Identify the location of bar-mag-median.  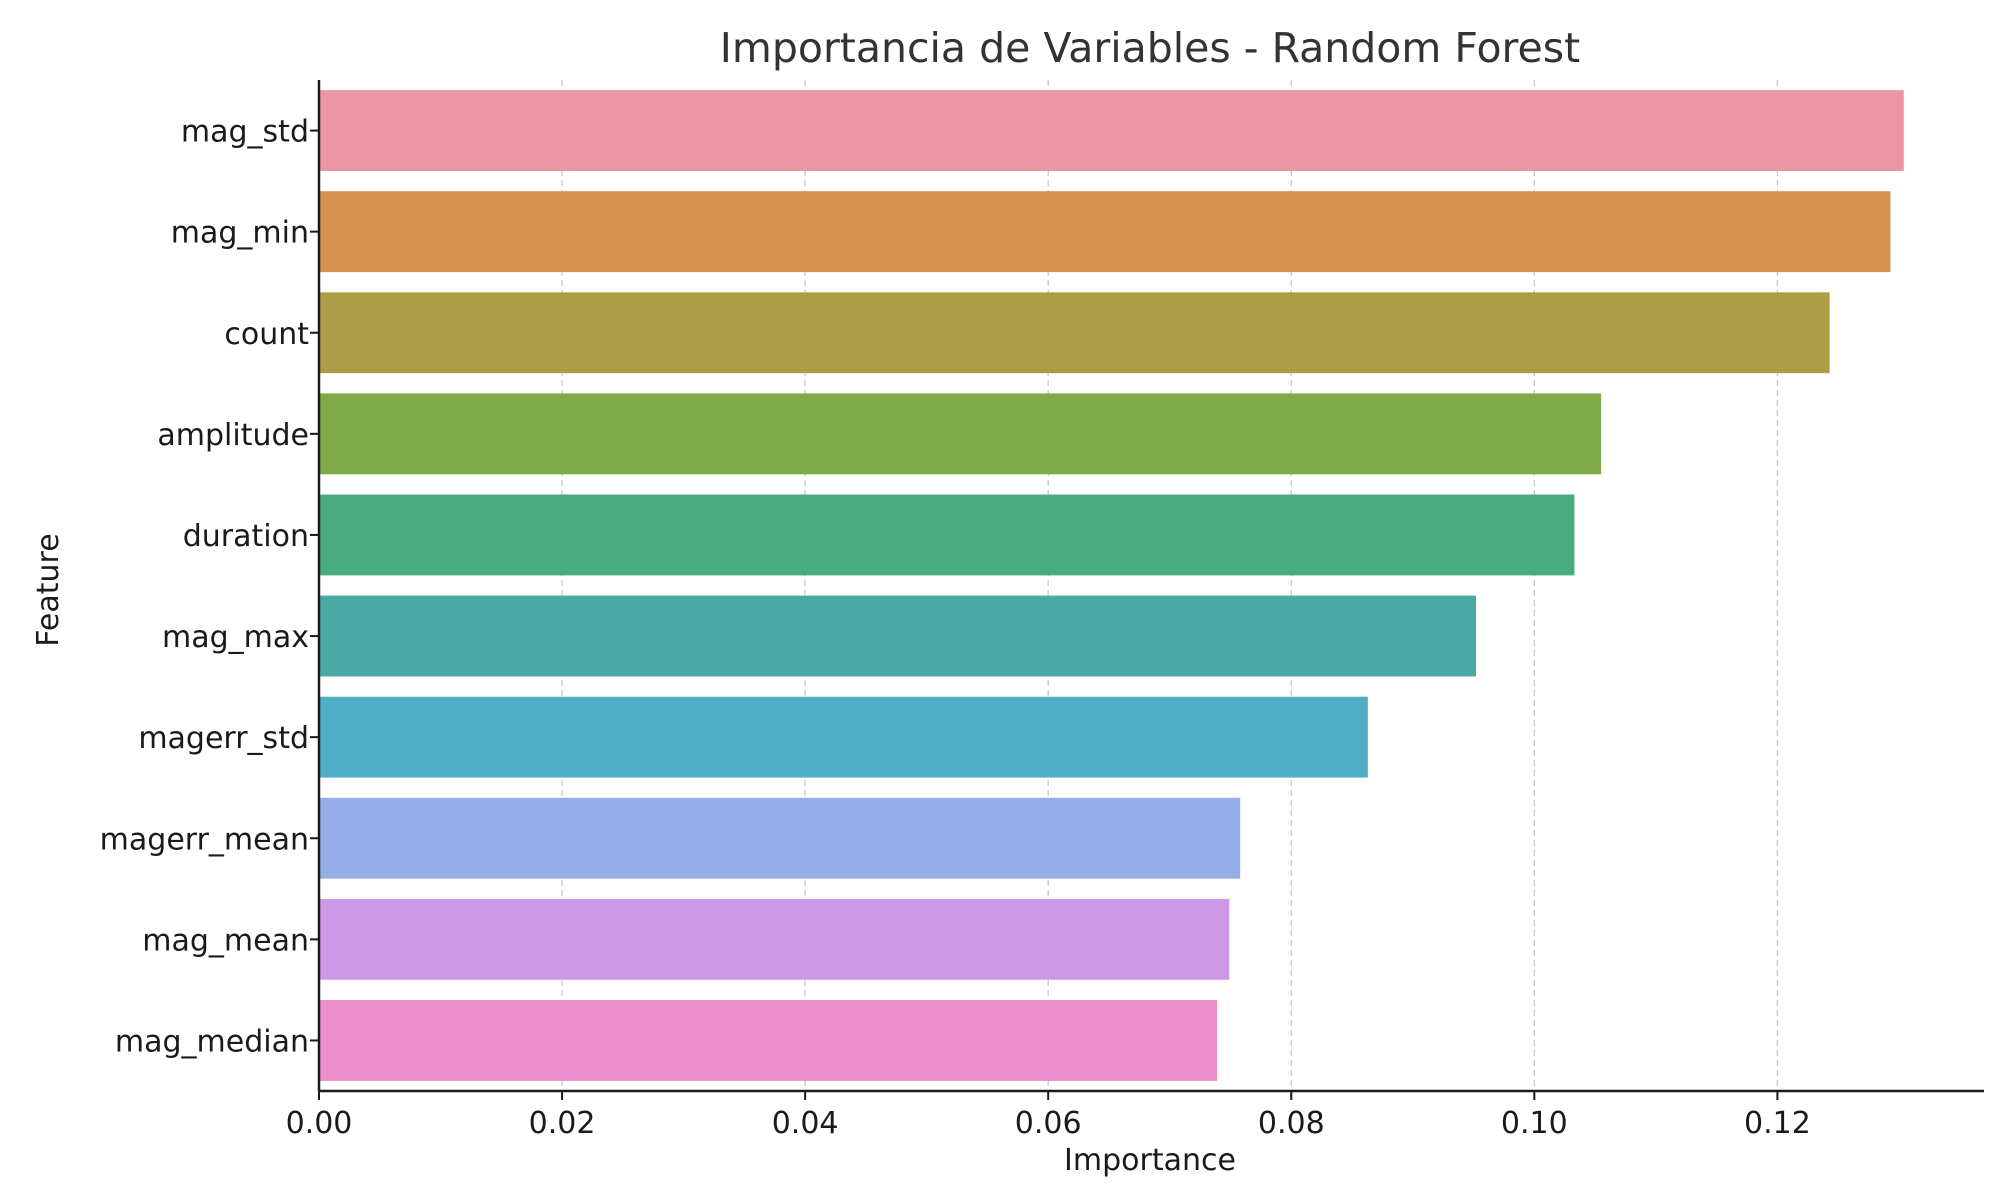
(768, 1040).